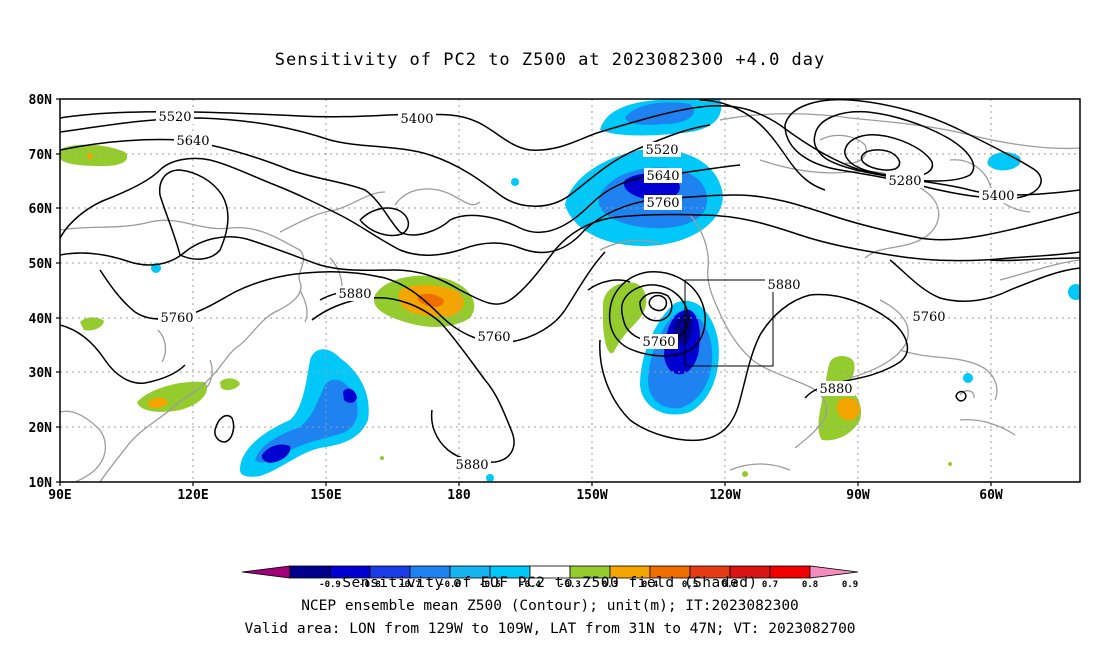 This screenshot has width=1100, height=650. Describe the element at coordinates (858, 495) in the screenshot. I see `lon-tick-label: 90W` at that location.